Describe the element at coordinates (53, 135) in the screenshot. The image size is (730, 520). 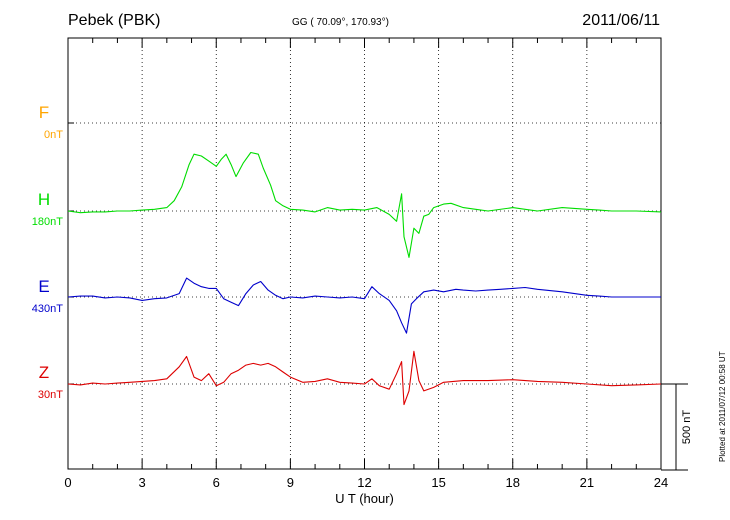
I see `series-offset-f: 0nT` at that location.